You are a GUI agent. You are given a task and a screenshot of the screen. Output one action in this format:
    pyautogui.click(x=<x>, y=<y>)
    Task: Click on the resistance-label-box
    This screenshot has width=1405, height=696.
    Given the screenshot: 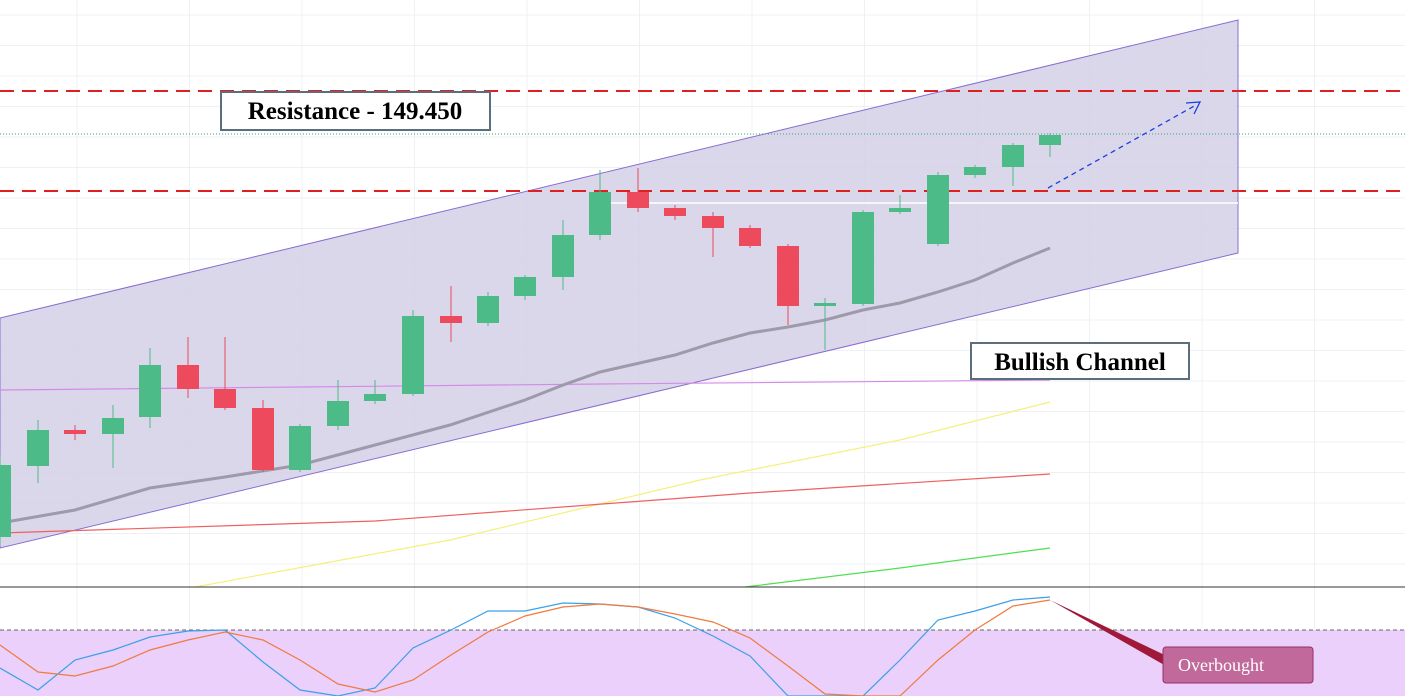 What is the action you would take?
    pyautogui.click(x=355, y=111)
    